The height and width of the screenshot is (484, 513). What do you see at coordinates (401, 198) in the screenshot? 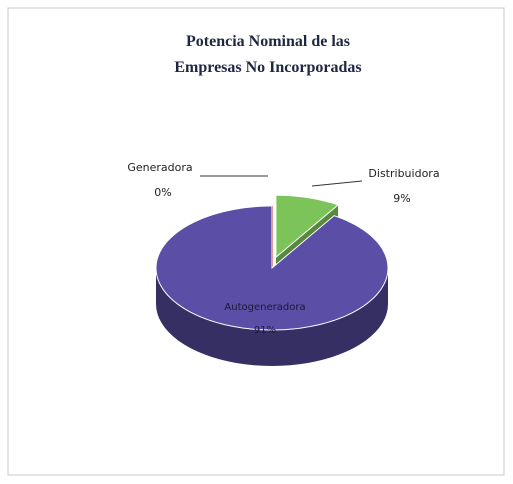
I see `data-label: 9%` at bounding box center [401, 198].